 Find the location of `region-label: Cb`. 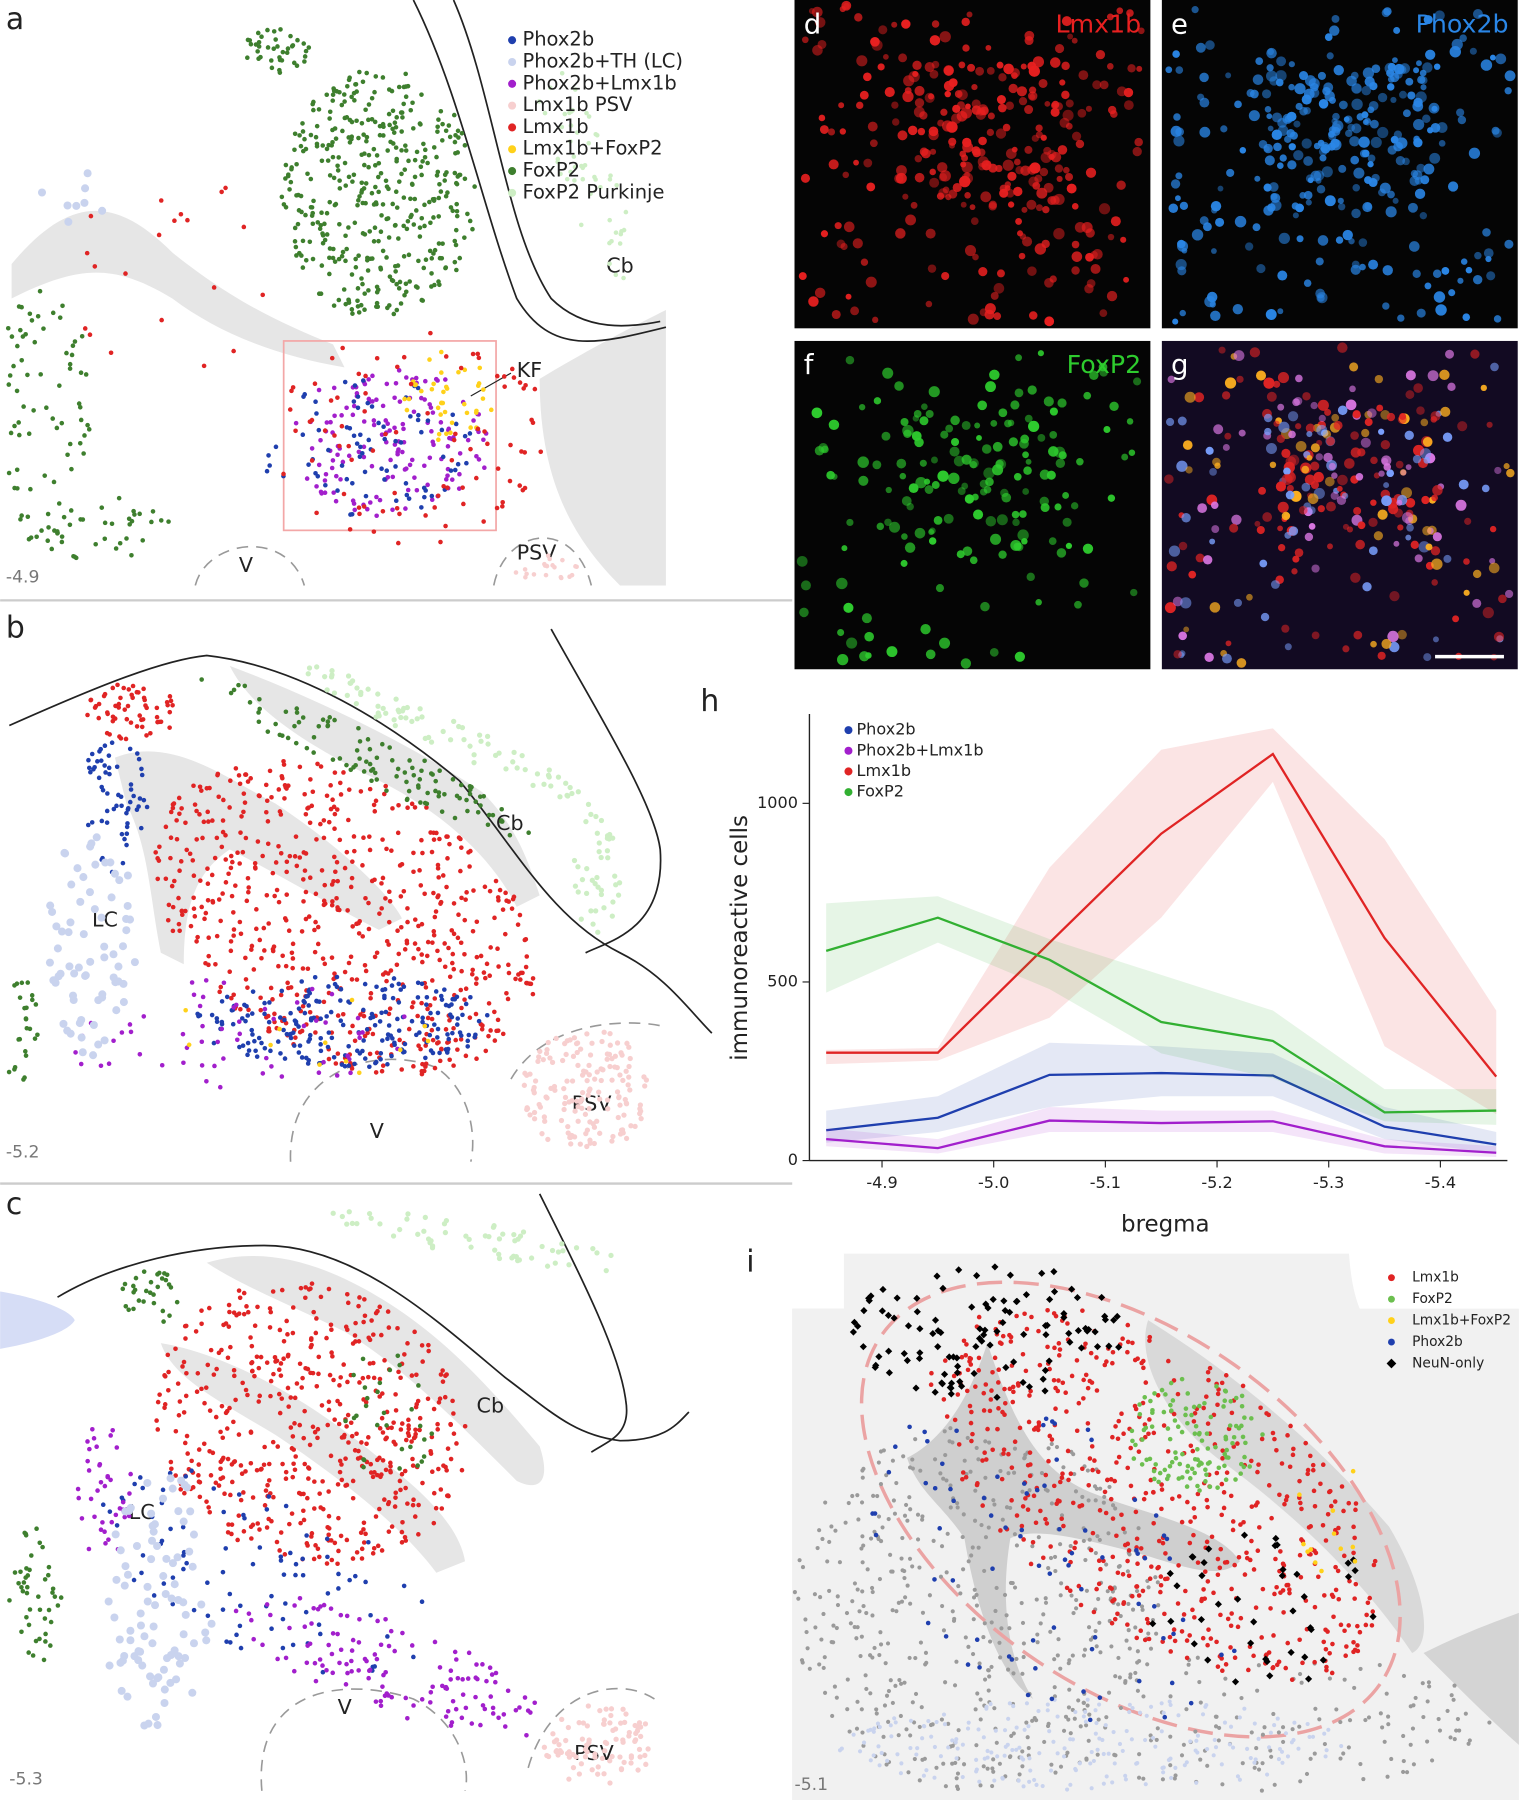

region-label: Cb is located at coordinates (491, 1405).